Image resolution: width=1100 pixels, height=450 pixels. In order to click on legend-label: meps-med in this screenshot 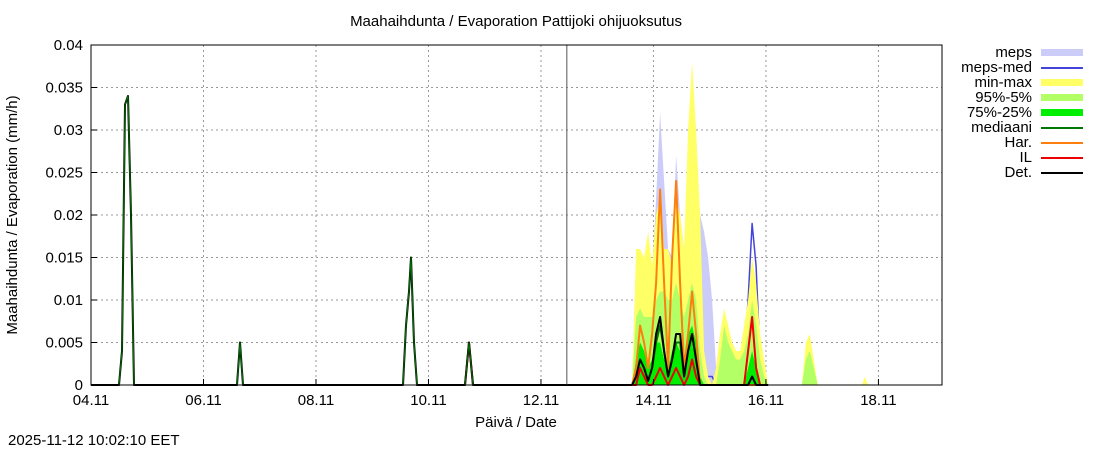, I will do `click(996, 67)`.